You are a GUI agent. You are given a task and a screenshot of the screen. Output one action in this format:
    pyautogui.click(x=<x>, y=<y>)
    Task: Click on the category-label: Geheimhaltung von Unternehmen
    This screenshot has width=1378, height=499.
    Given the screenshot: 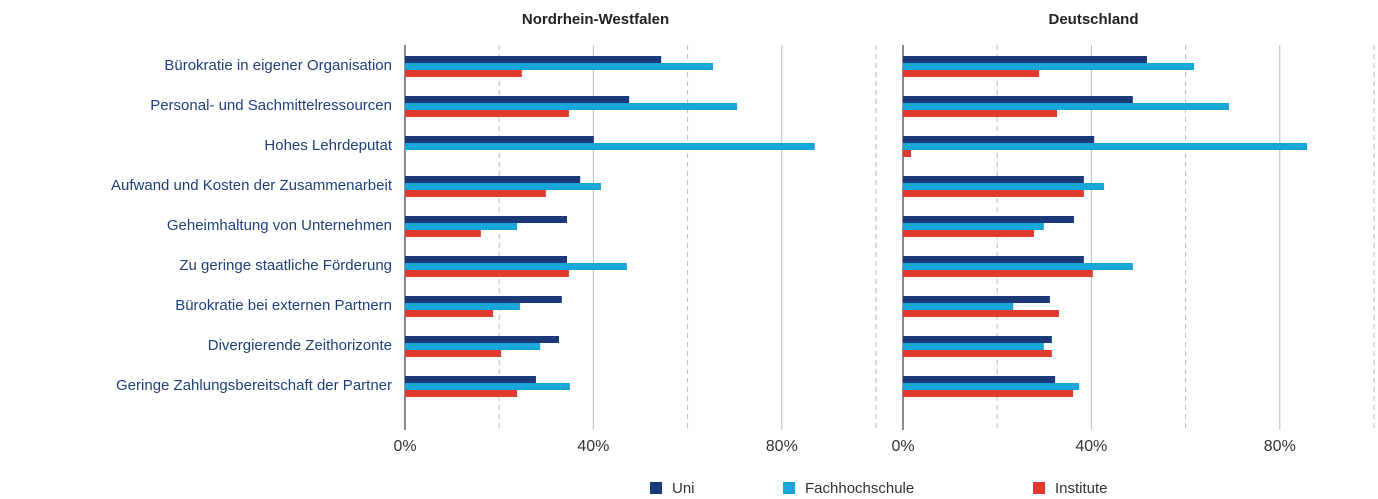 What is the action you would take?
    pyautogui.click(x=279, y=225)
    